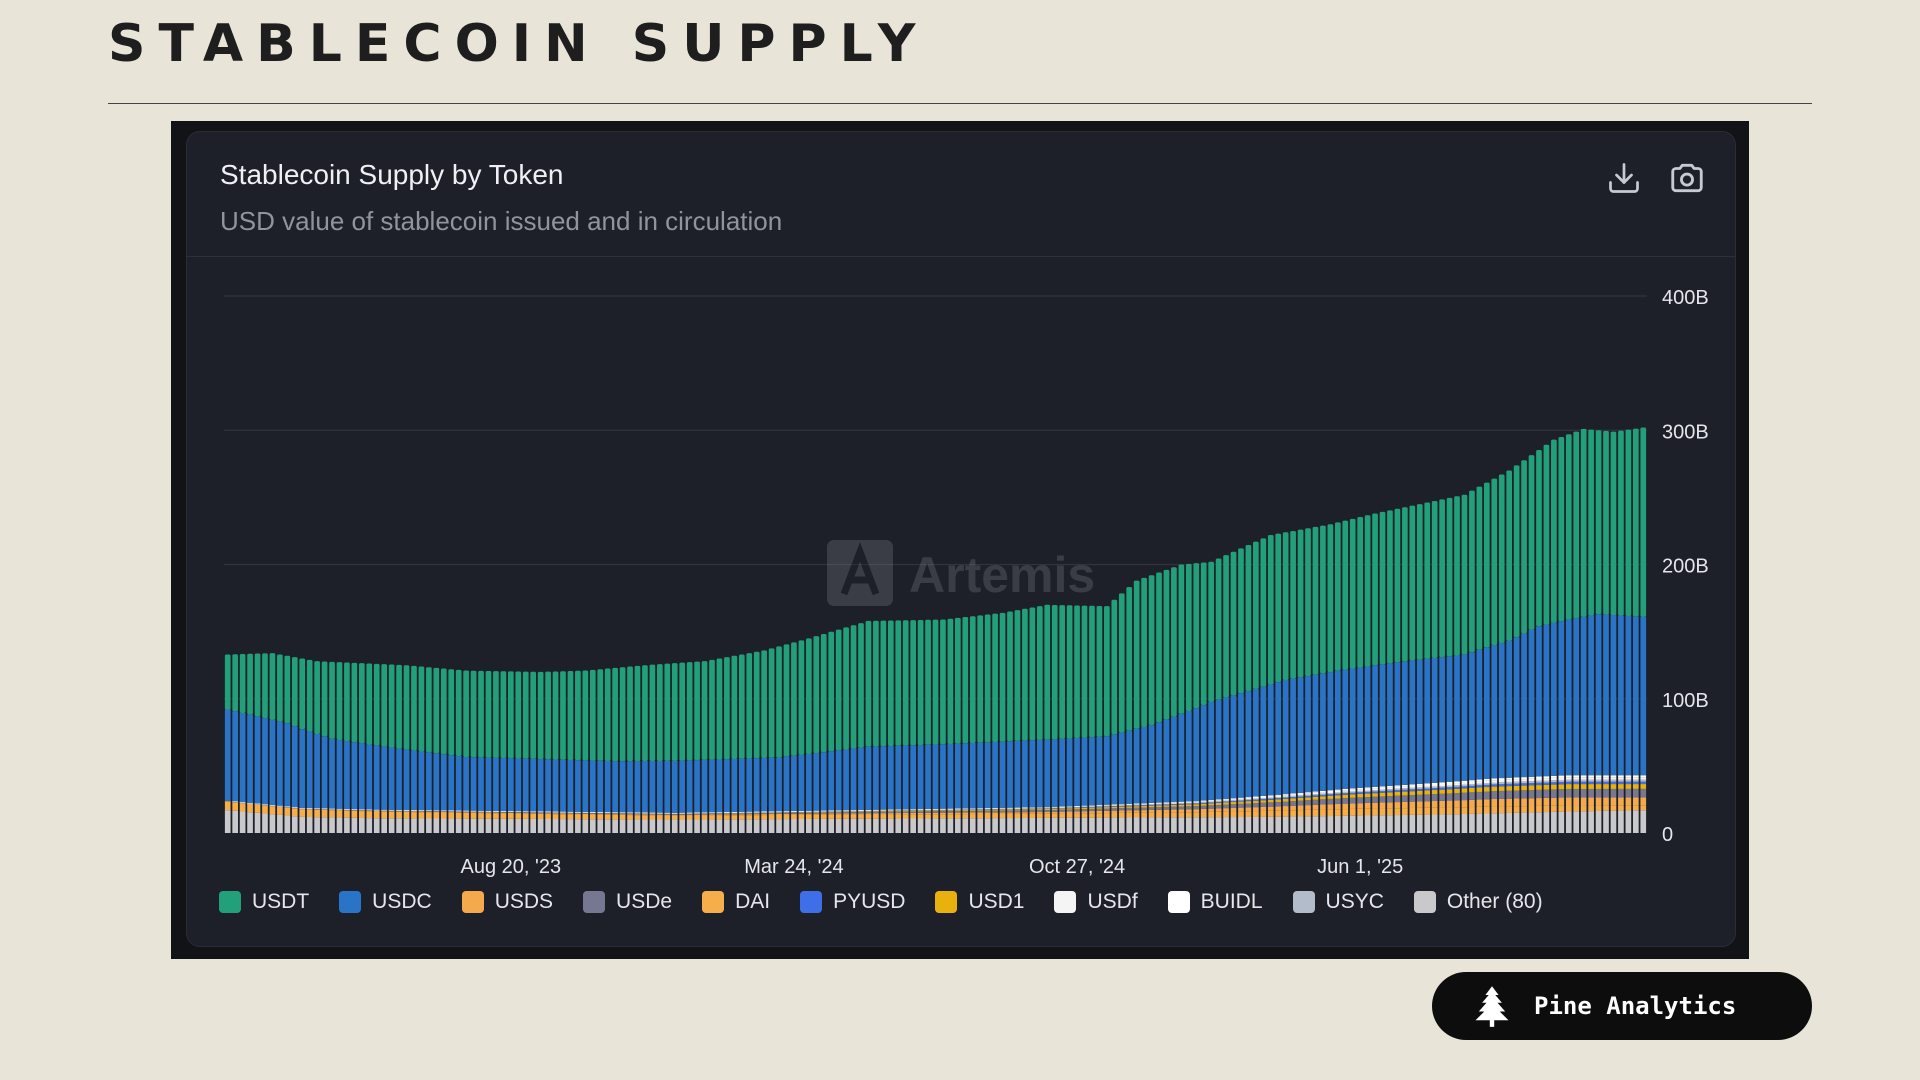 This screenshot has height=1080, width=1920. I want to click on camera-icon, so click(1687, 178).